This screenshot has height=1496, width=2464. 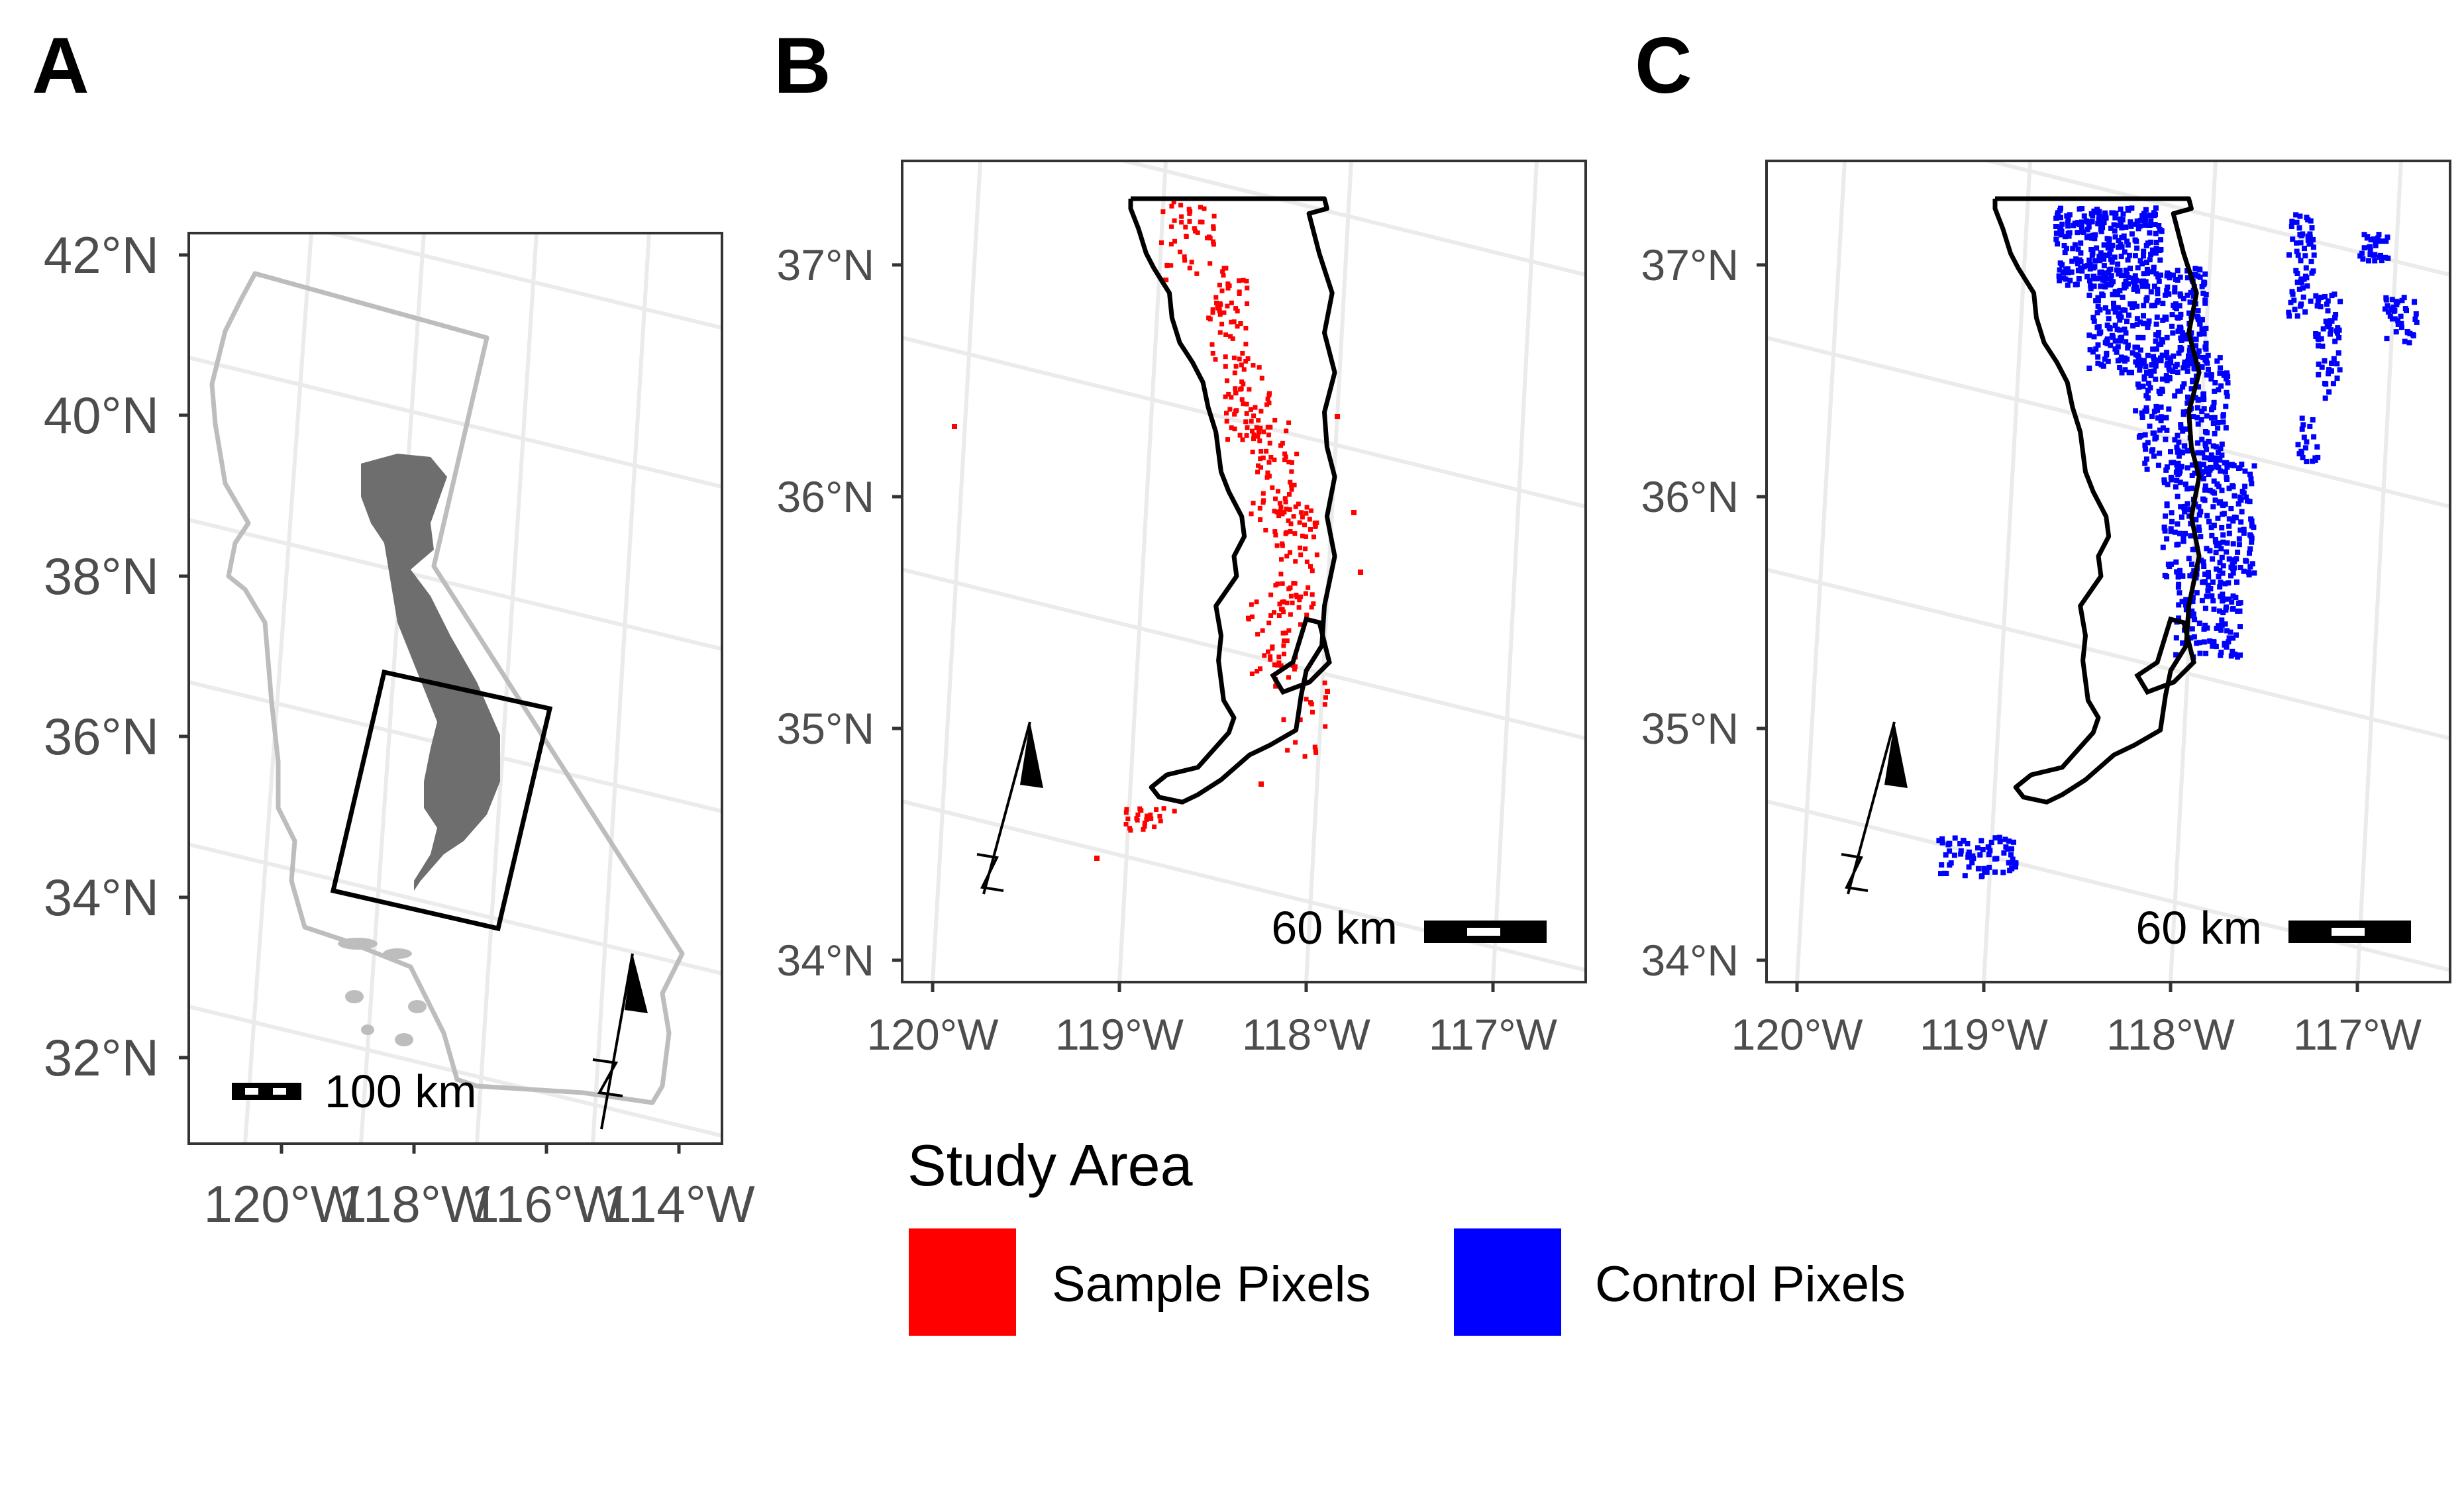 I want to click on study-box, so click(x=442, y=800).